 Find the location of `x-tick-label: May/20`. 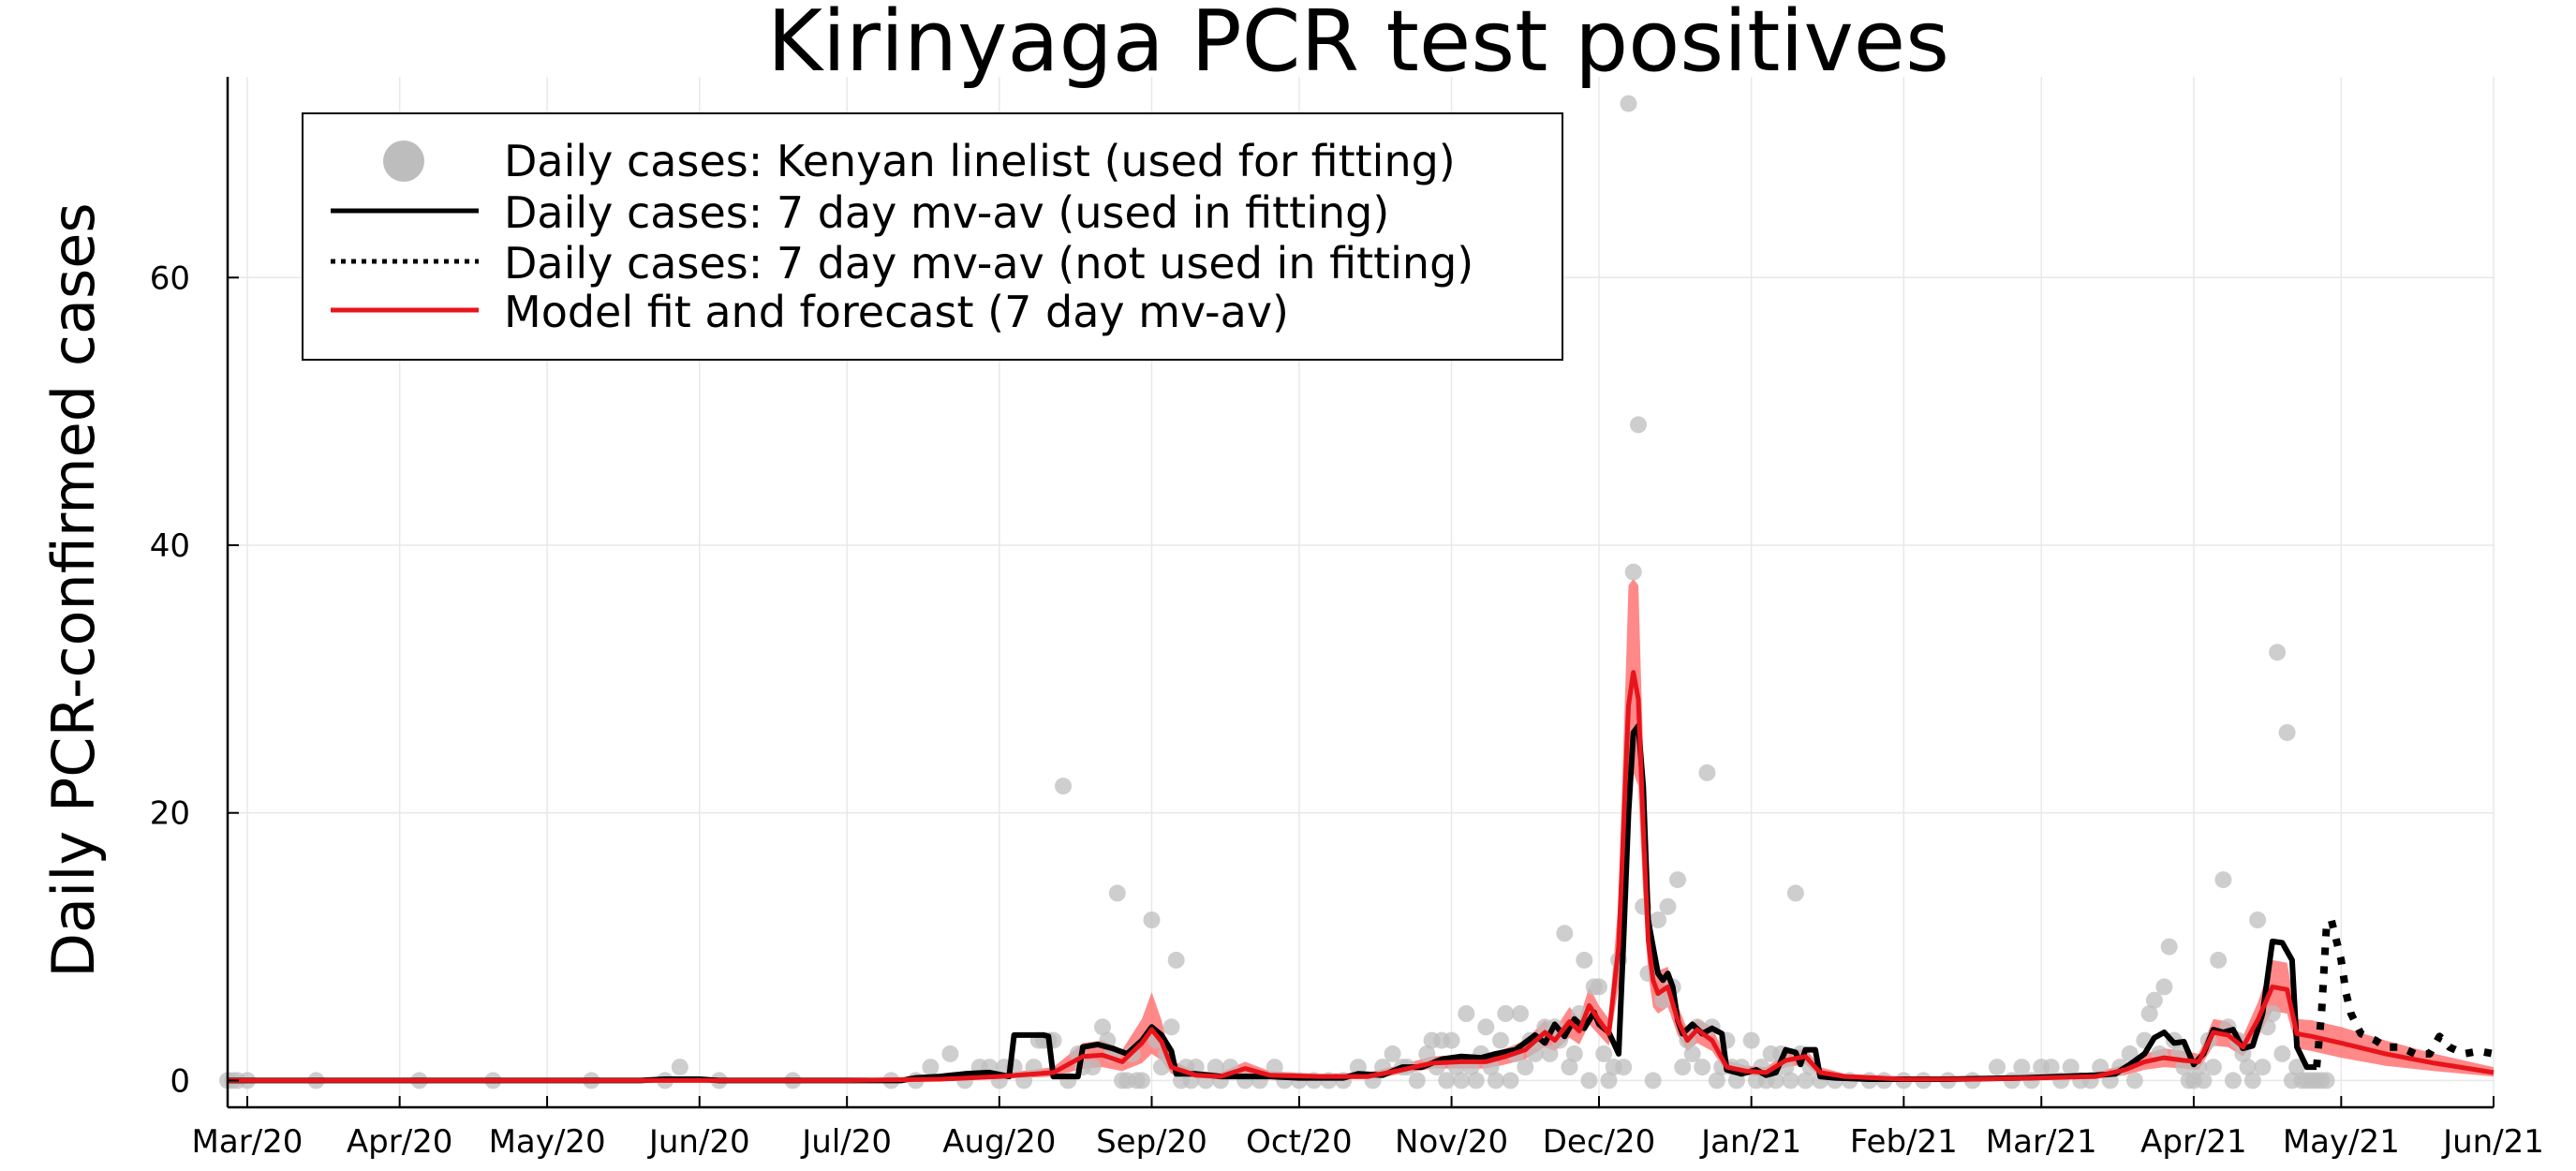

x-tick-label: May/20 is located at coordinates (547, 1142).